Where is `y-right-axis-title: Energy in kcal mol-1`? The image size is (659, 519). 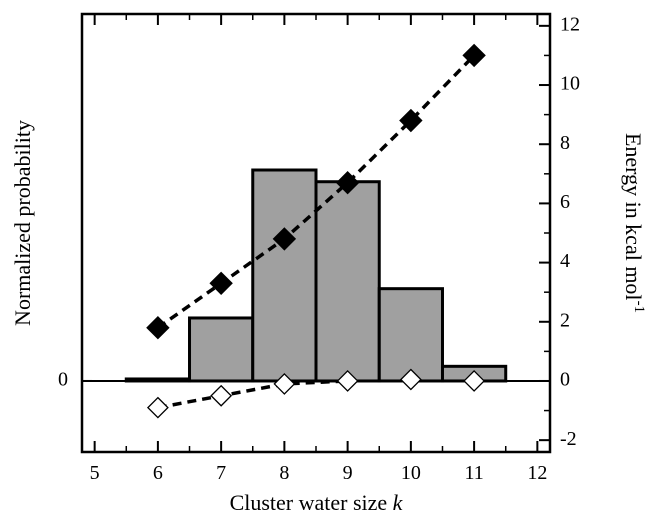
y-right-axis-title: Energy in kcal mol-1 is located at coordinates (634, 223).